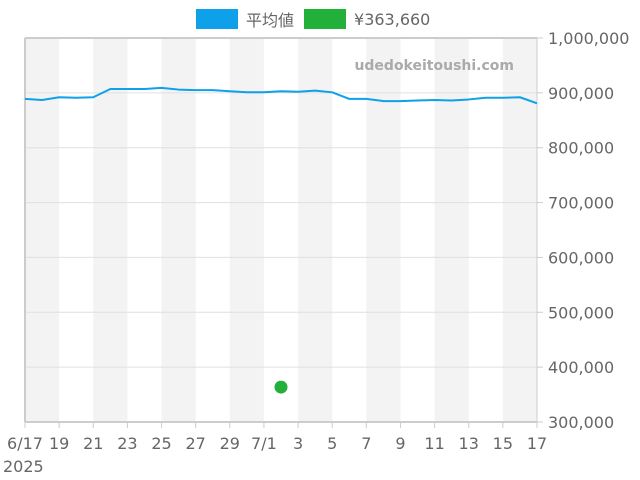  What do you see at coordinates (281, 95) in the screenshot?
I see `average-price-line` at bounding box center [281, 95].